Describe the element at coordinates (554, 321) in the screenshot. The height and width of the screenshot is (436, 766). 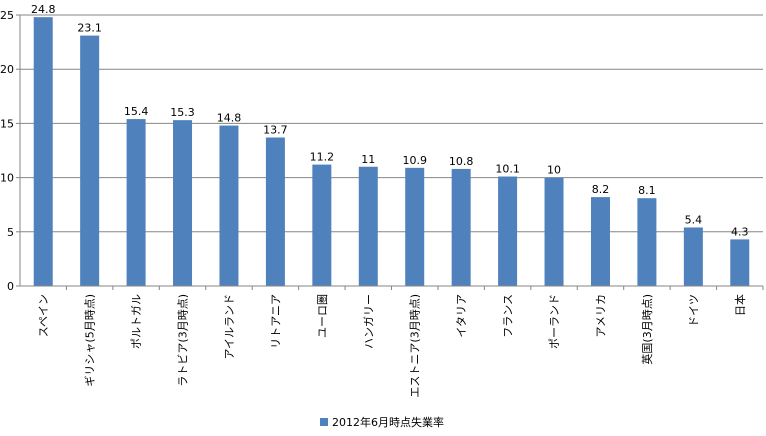
I see `category-label: ポーランド` at that location.